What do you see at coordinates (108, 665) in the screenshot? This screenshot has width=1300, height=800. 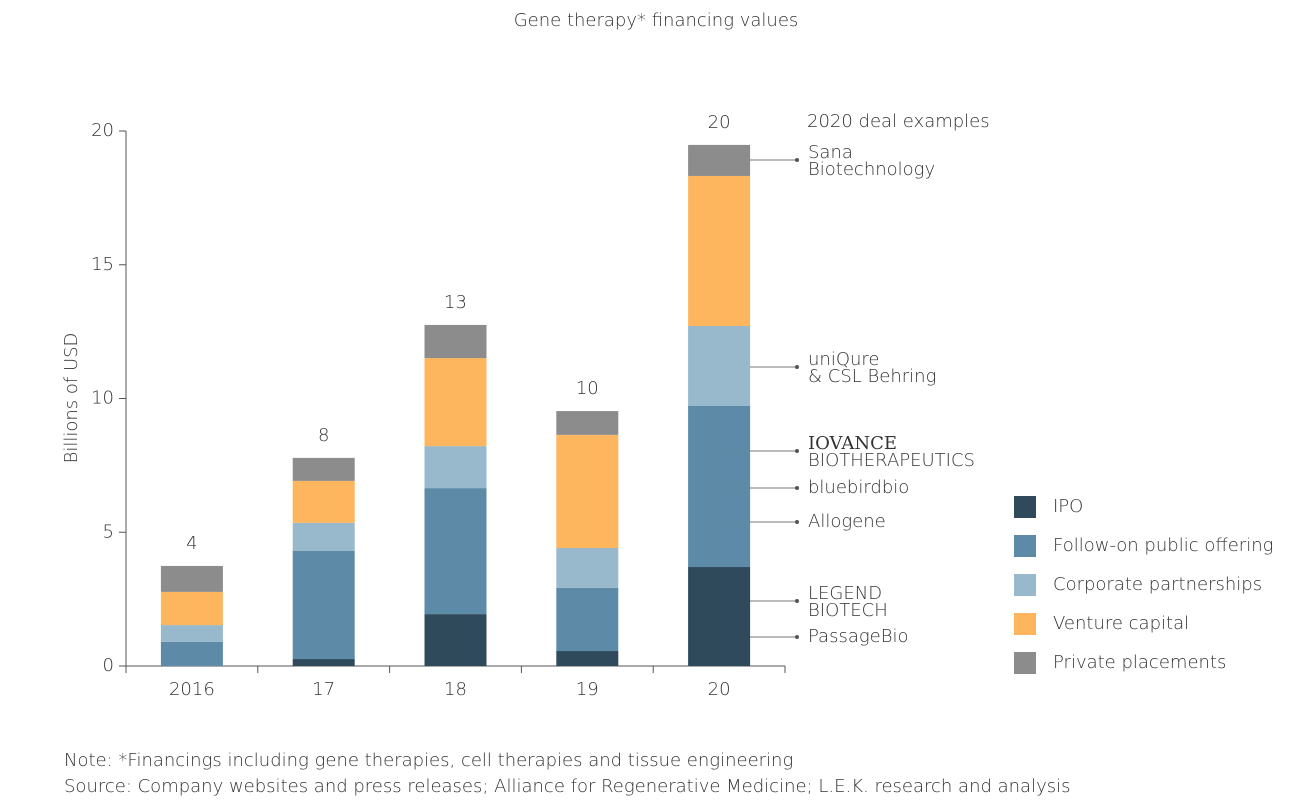 I see `y-tick-label: 0` at bounding box center [108, 665].